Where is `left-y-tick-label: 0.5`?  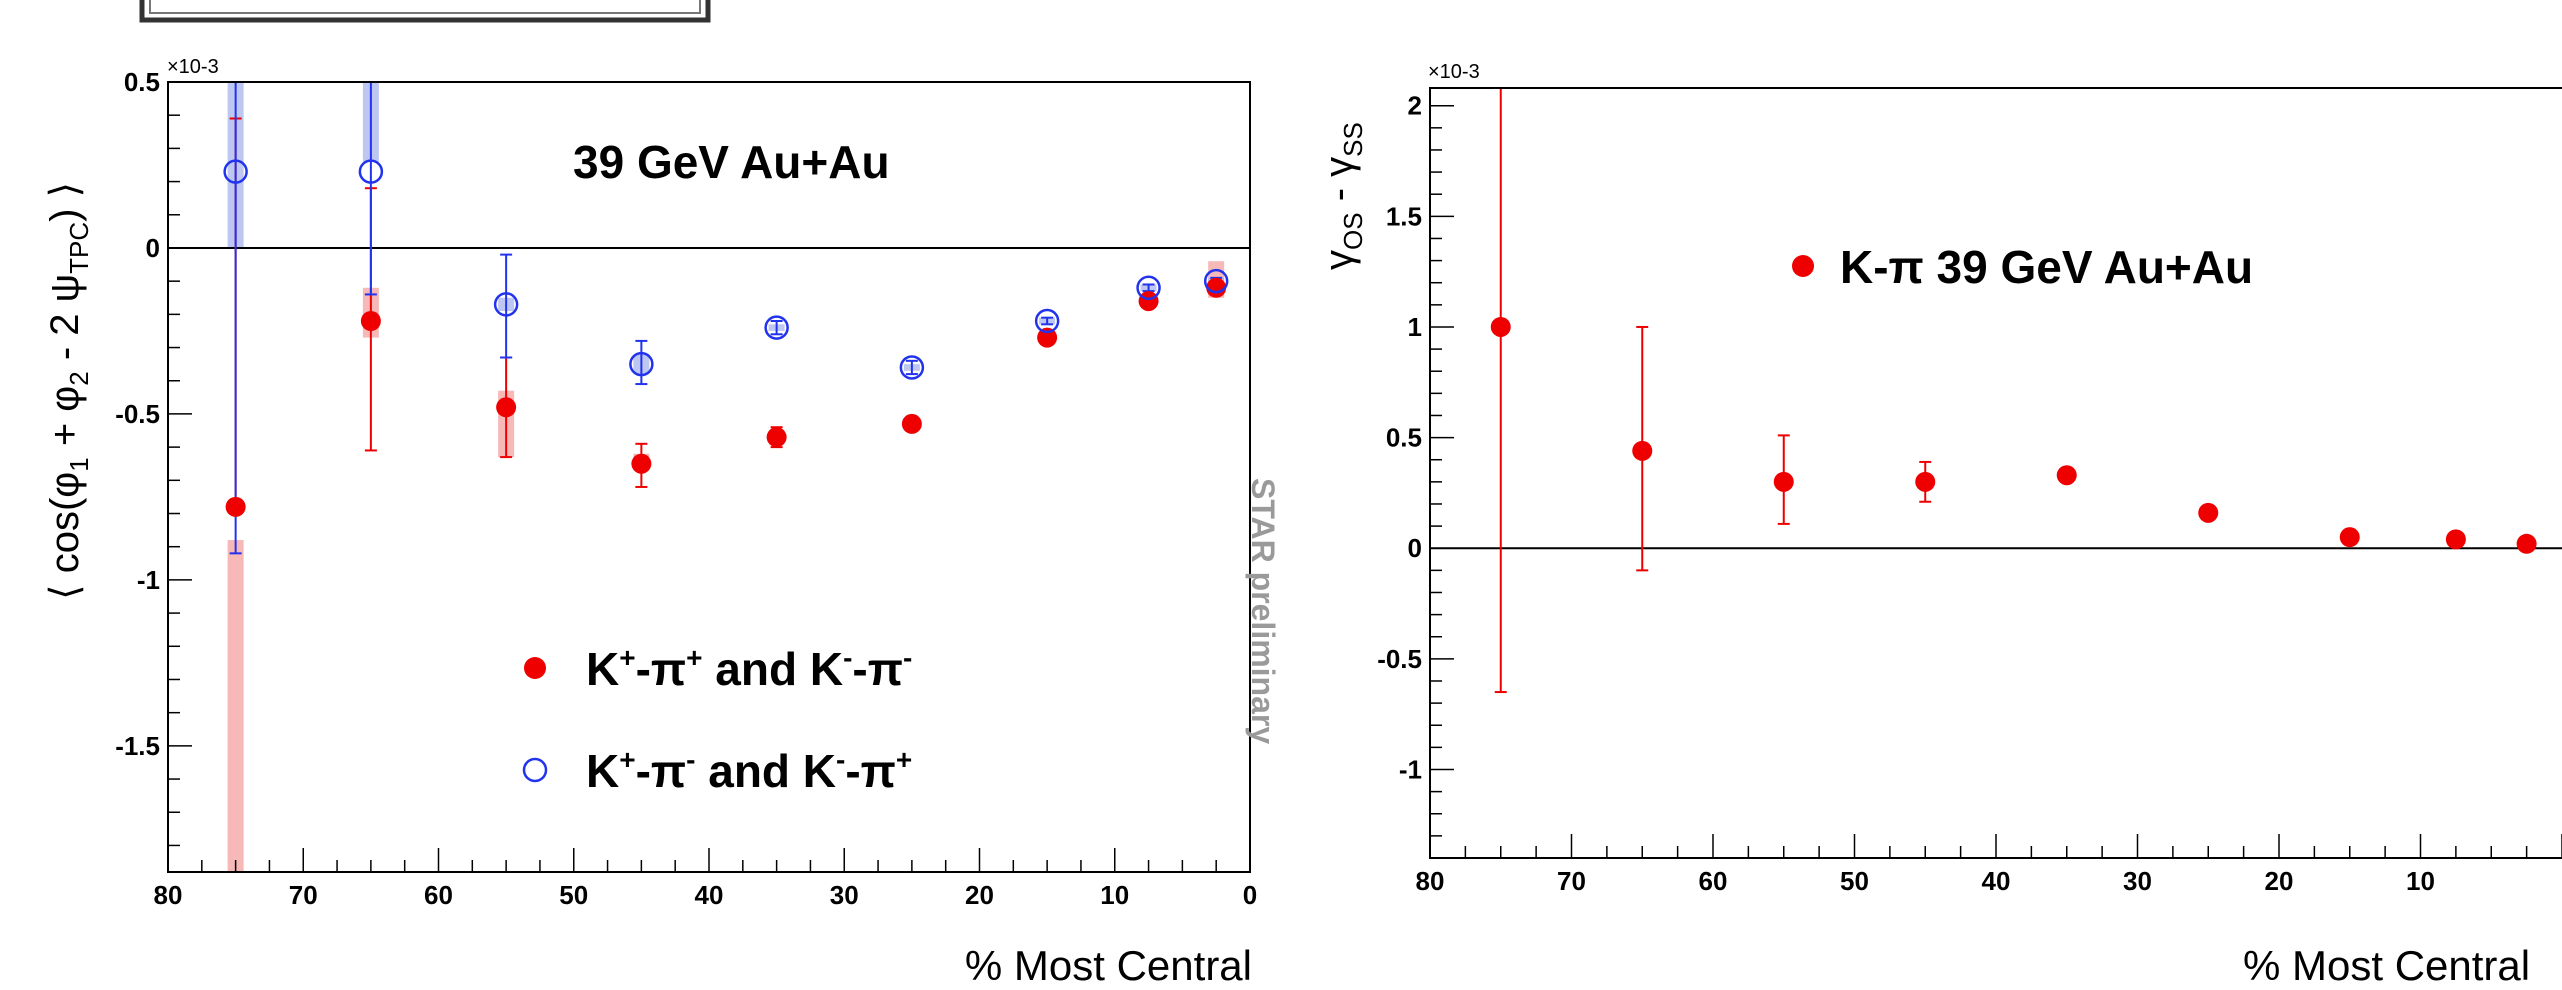 left-y-tick-label: 0.5 is located at coordinates (142, 82).